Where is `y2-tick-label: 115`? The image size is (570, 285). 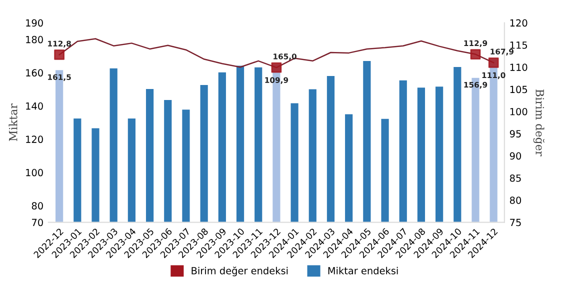
y2-tick-label: 115 is located at coordinates (519, 45).